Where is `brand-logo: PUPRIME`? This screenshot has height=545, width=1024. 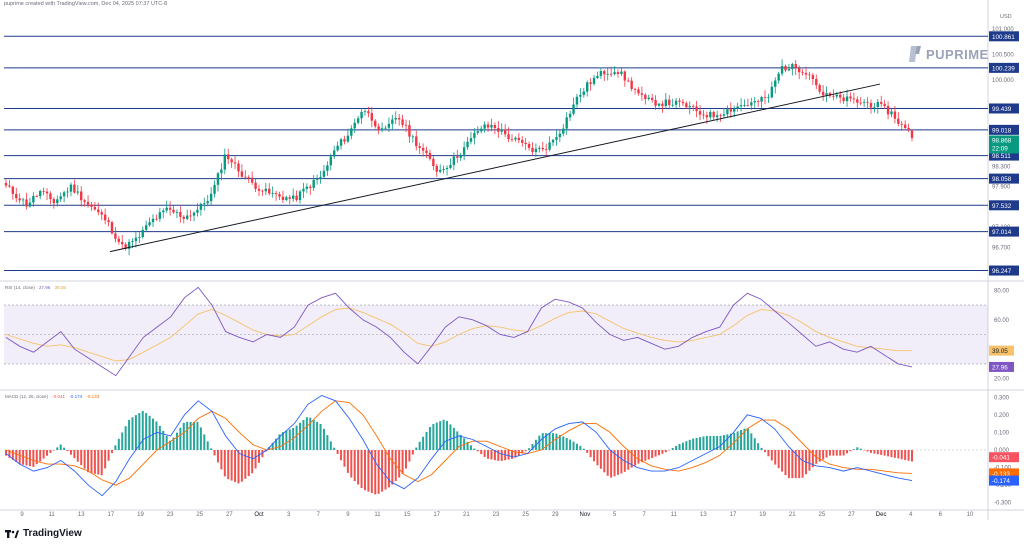 brand-logo: PUPRIME is located at coordinates (948, 54).